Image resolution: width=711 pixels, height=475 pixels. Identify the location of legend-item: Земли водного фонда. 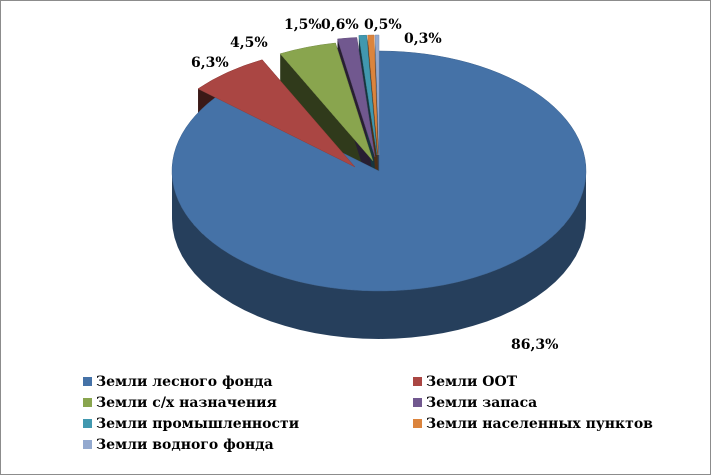
(178, 445).